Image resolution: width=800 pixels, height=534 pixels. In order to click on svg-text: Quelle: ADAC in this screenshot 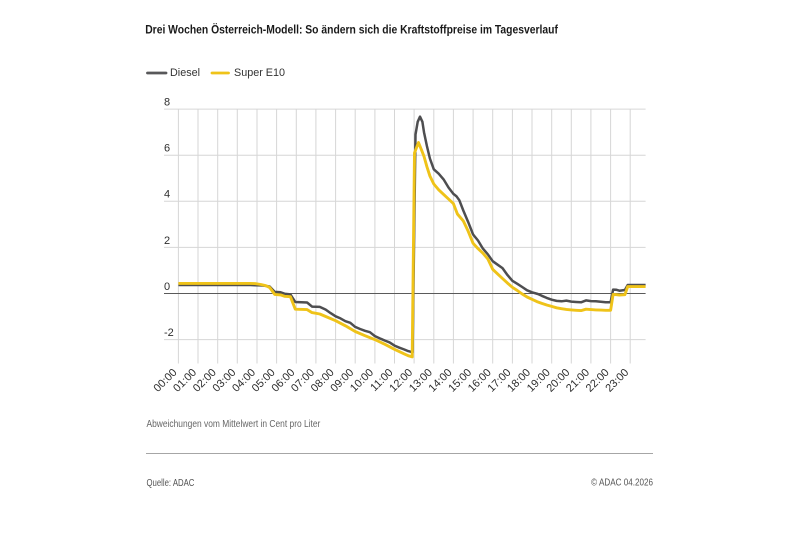, I will do `click(171, 482)`.